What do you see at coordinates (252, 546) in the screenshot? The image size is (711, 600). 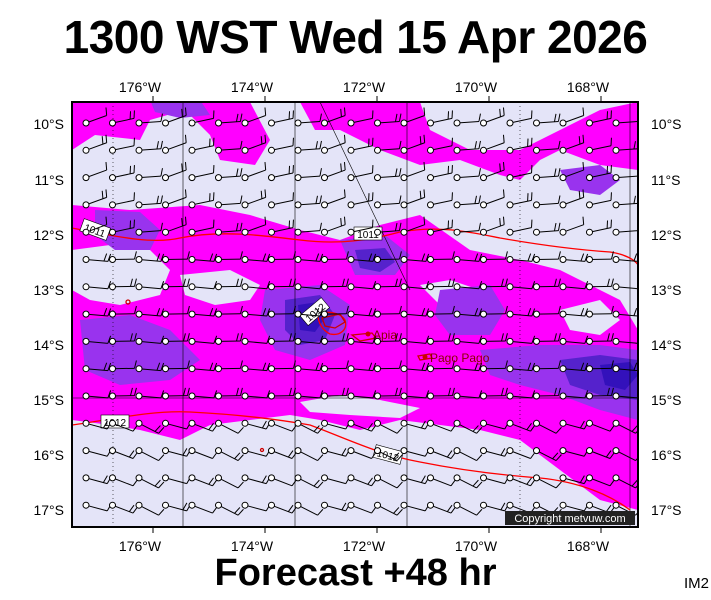 I see `lon-label: 174°W` at bounding box center [252, 546].